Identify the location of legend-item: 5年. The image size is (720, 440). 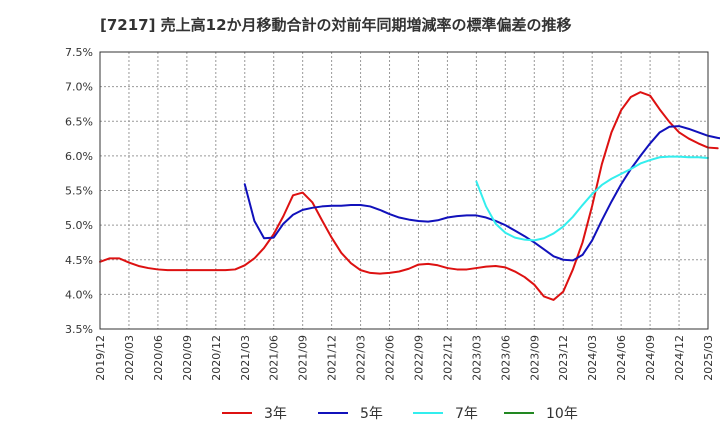
(350, 414).